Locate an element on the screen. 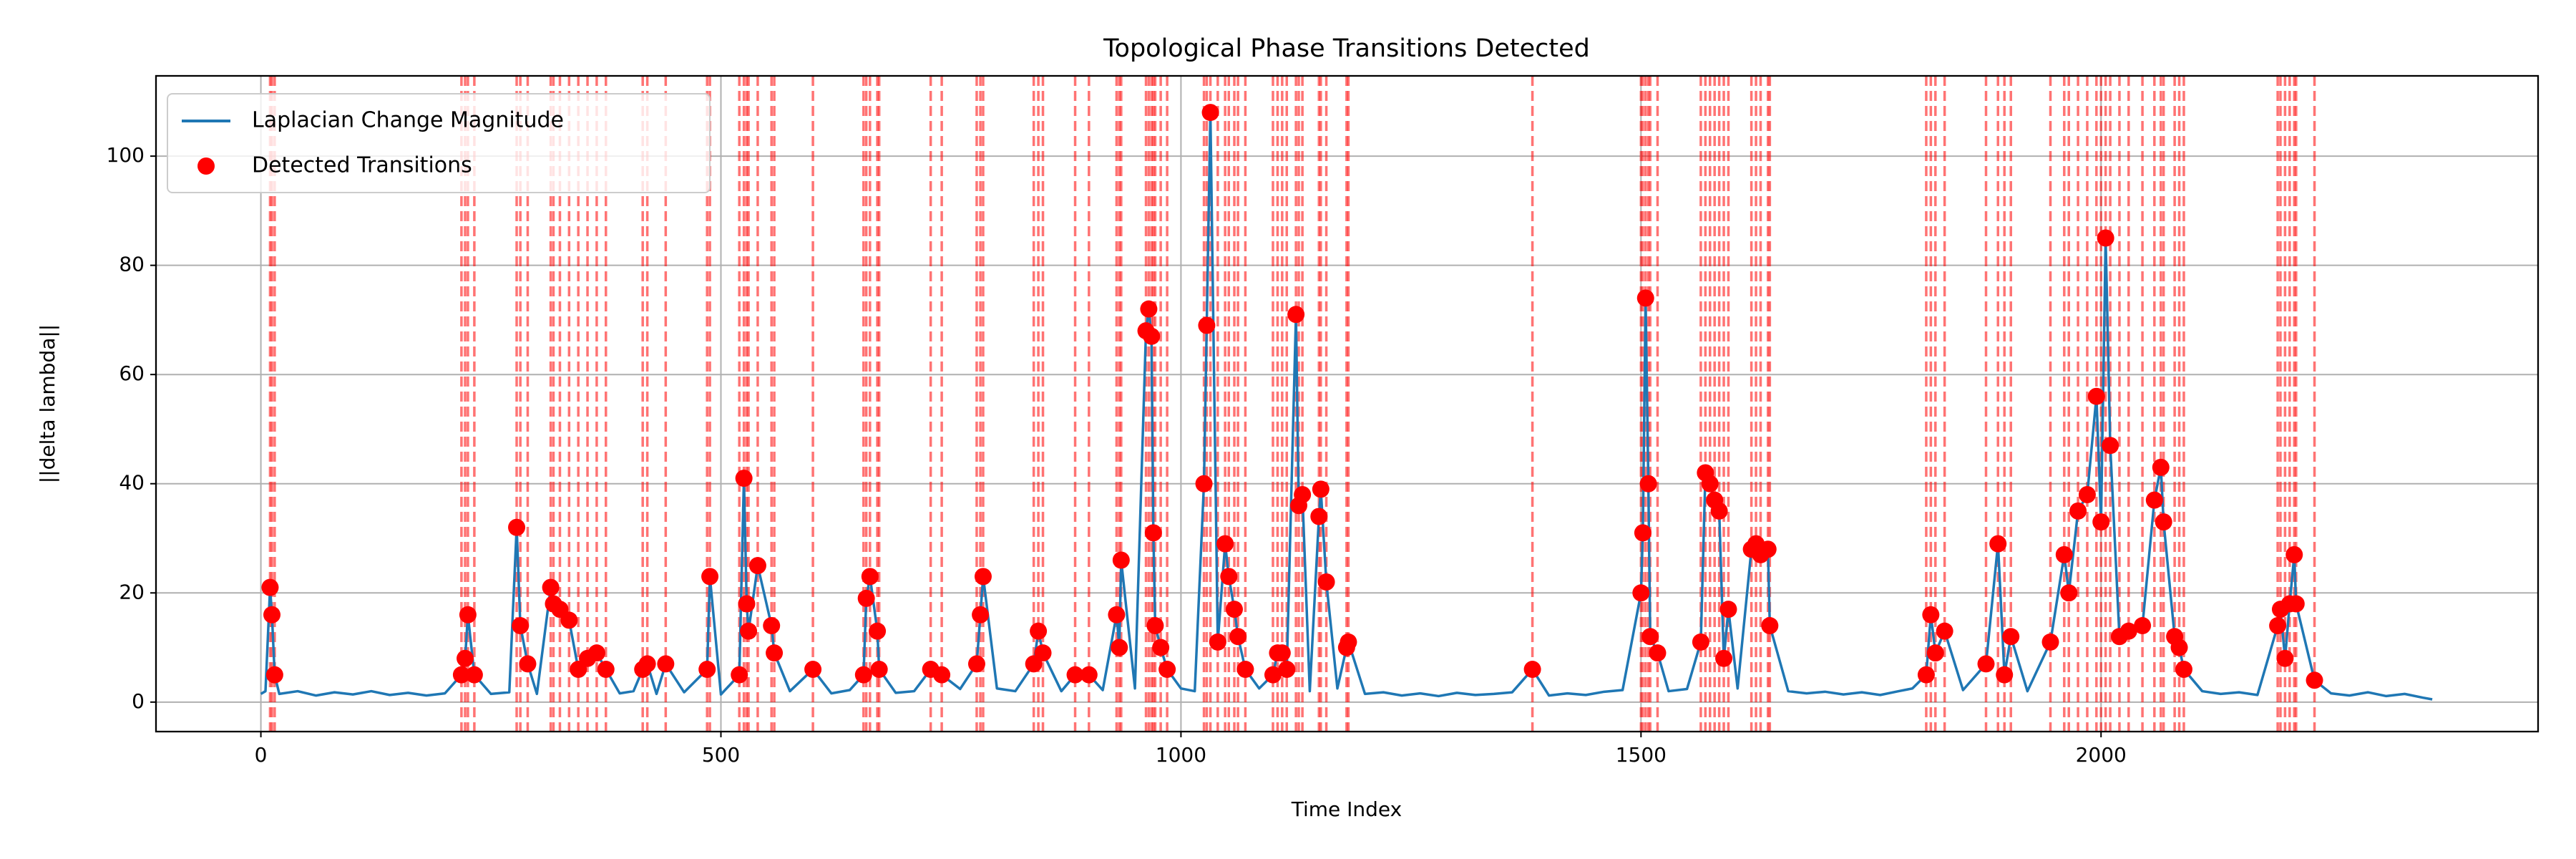  legend-swatch is located at coordinates (206, 166).